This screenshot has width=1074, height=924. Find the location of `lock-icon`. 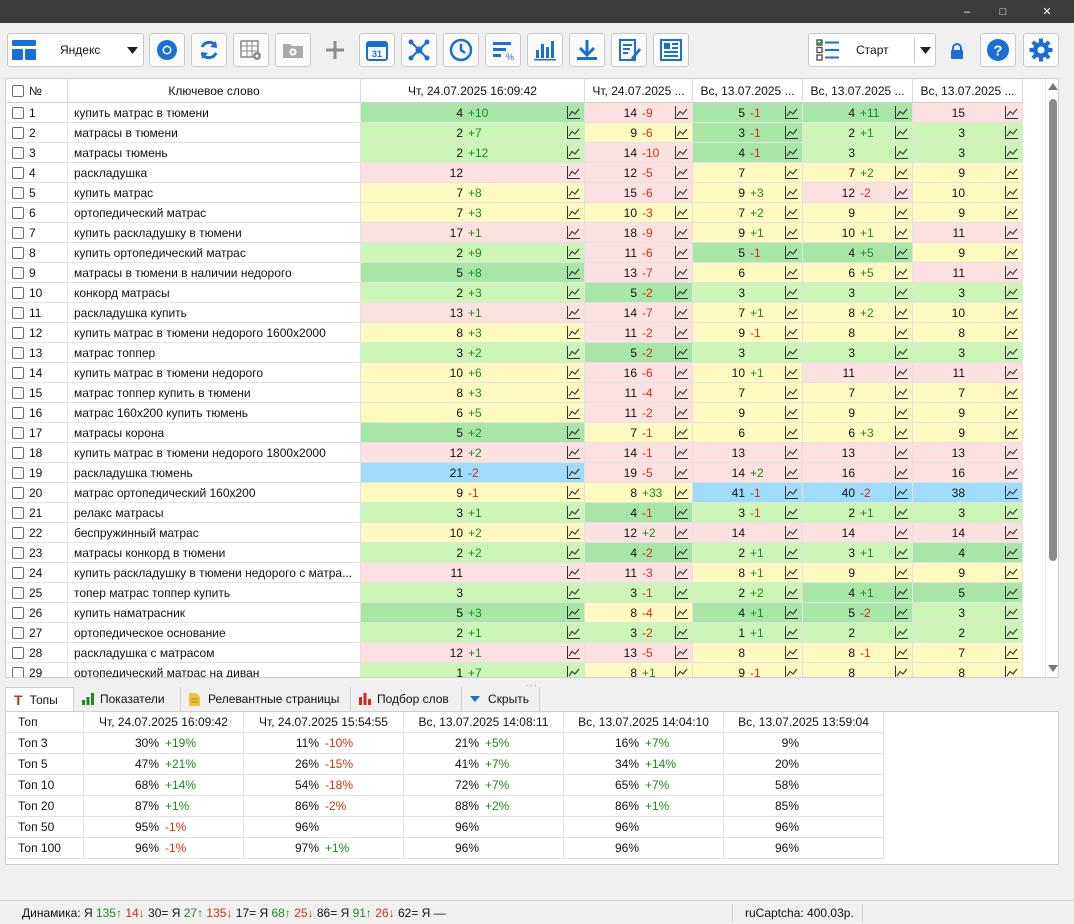

lock-icon is located at coordinates (957, 51).